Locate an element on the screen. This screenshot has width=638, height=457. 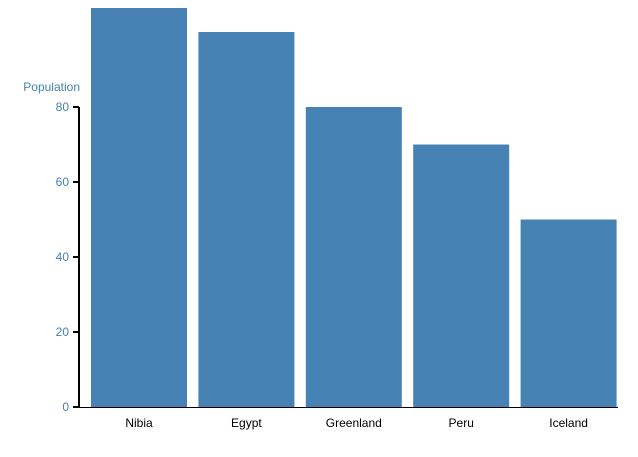
x-axis: Nibia Egypt Greenland Peru Iceland is located at coordinates (348, 418).